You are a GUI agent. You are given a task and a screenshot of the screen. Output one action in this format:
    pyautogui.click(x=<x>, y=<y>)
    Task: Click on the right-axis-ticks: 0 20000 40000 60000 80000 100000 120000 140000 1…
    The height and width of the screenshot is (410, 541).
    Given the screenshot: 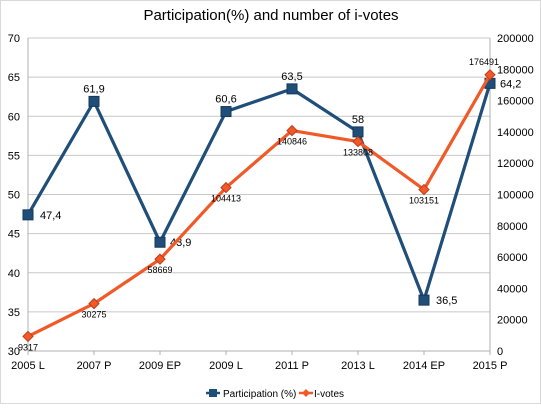 What is the action you would take?
    pyautogui.click(x=515, y=195)
    